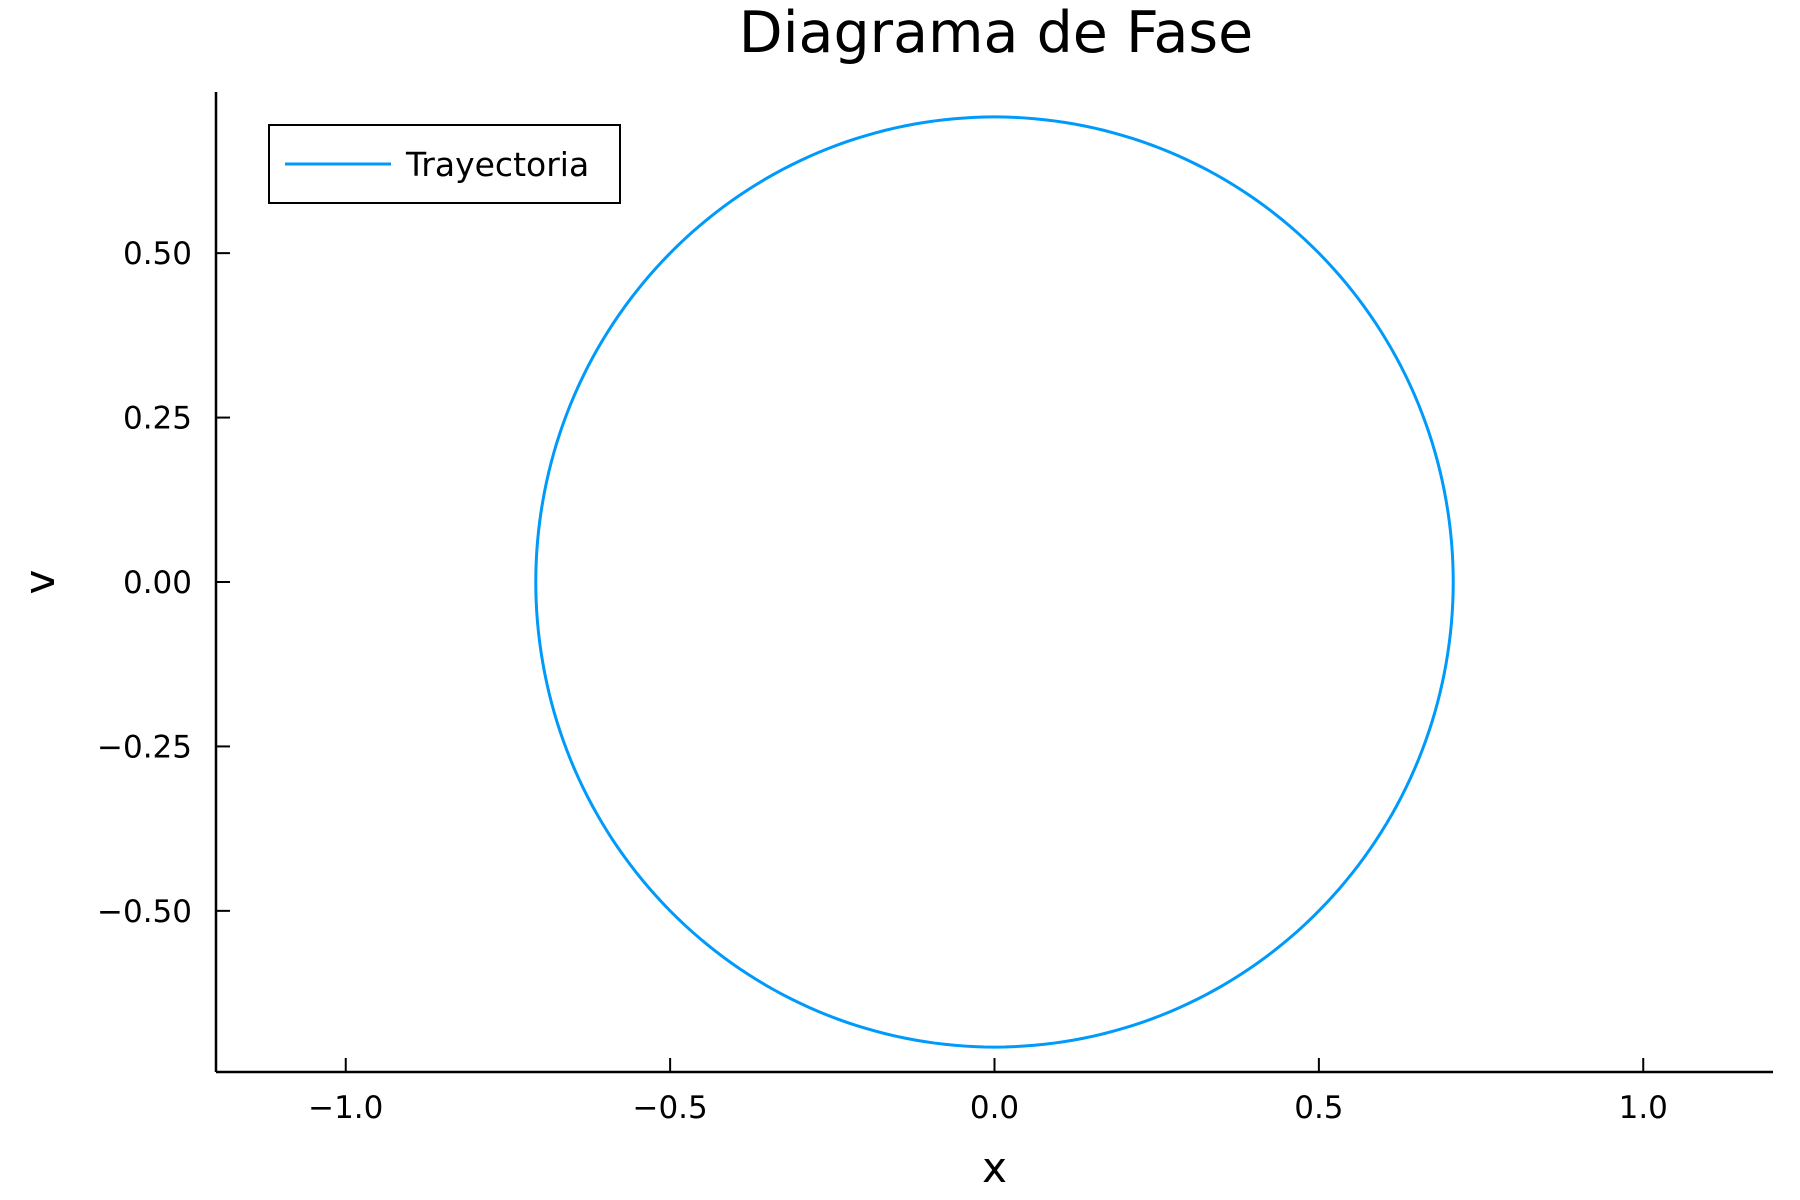  I want to click on legend: Trayectoria, so click(444, 164).